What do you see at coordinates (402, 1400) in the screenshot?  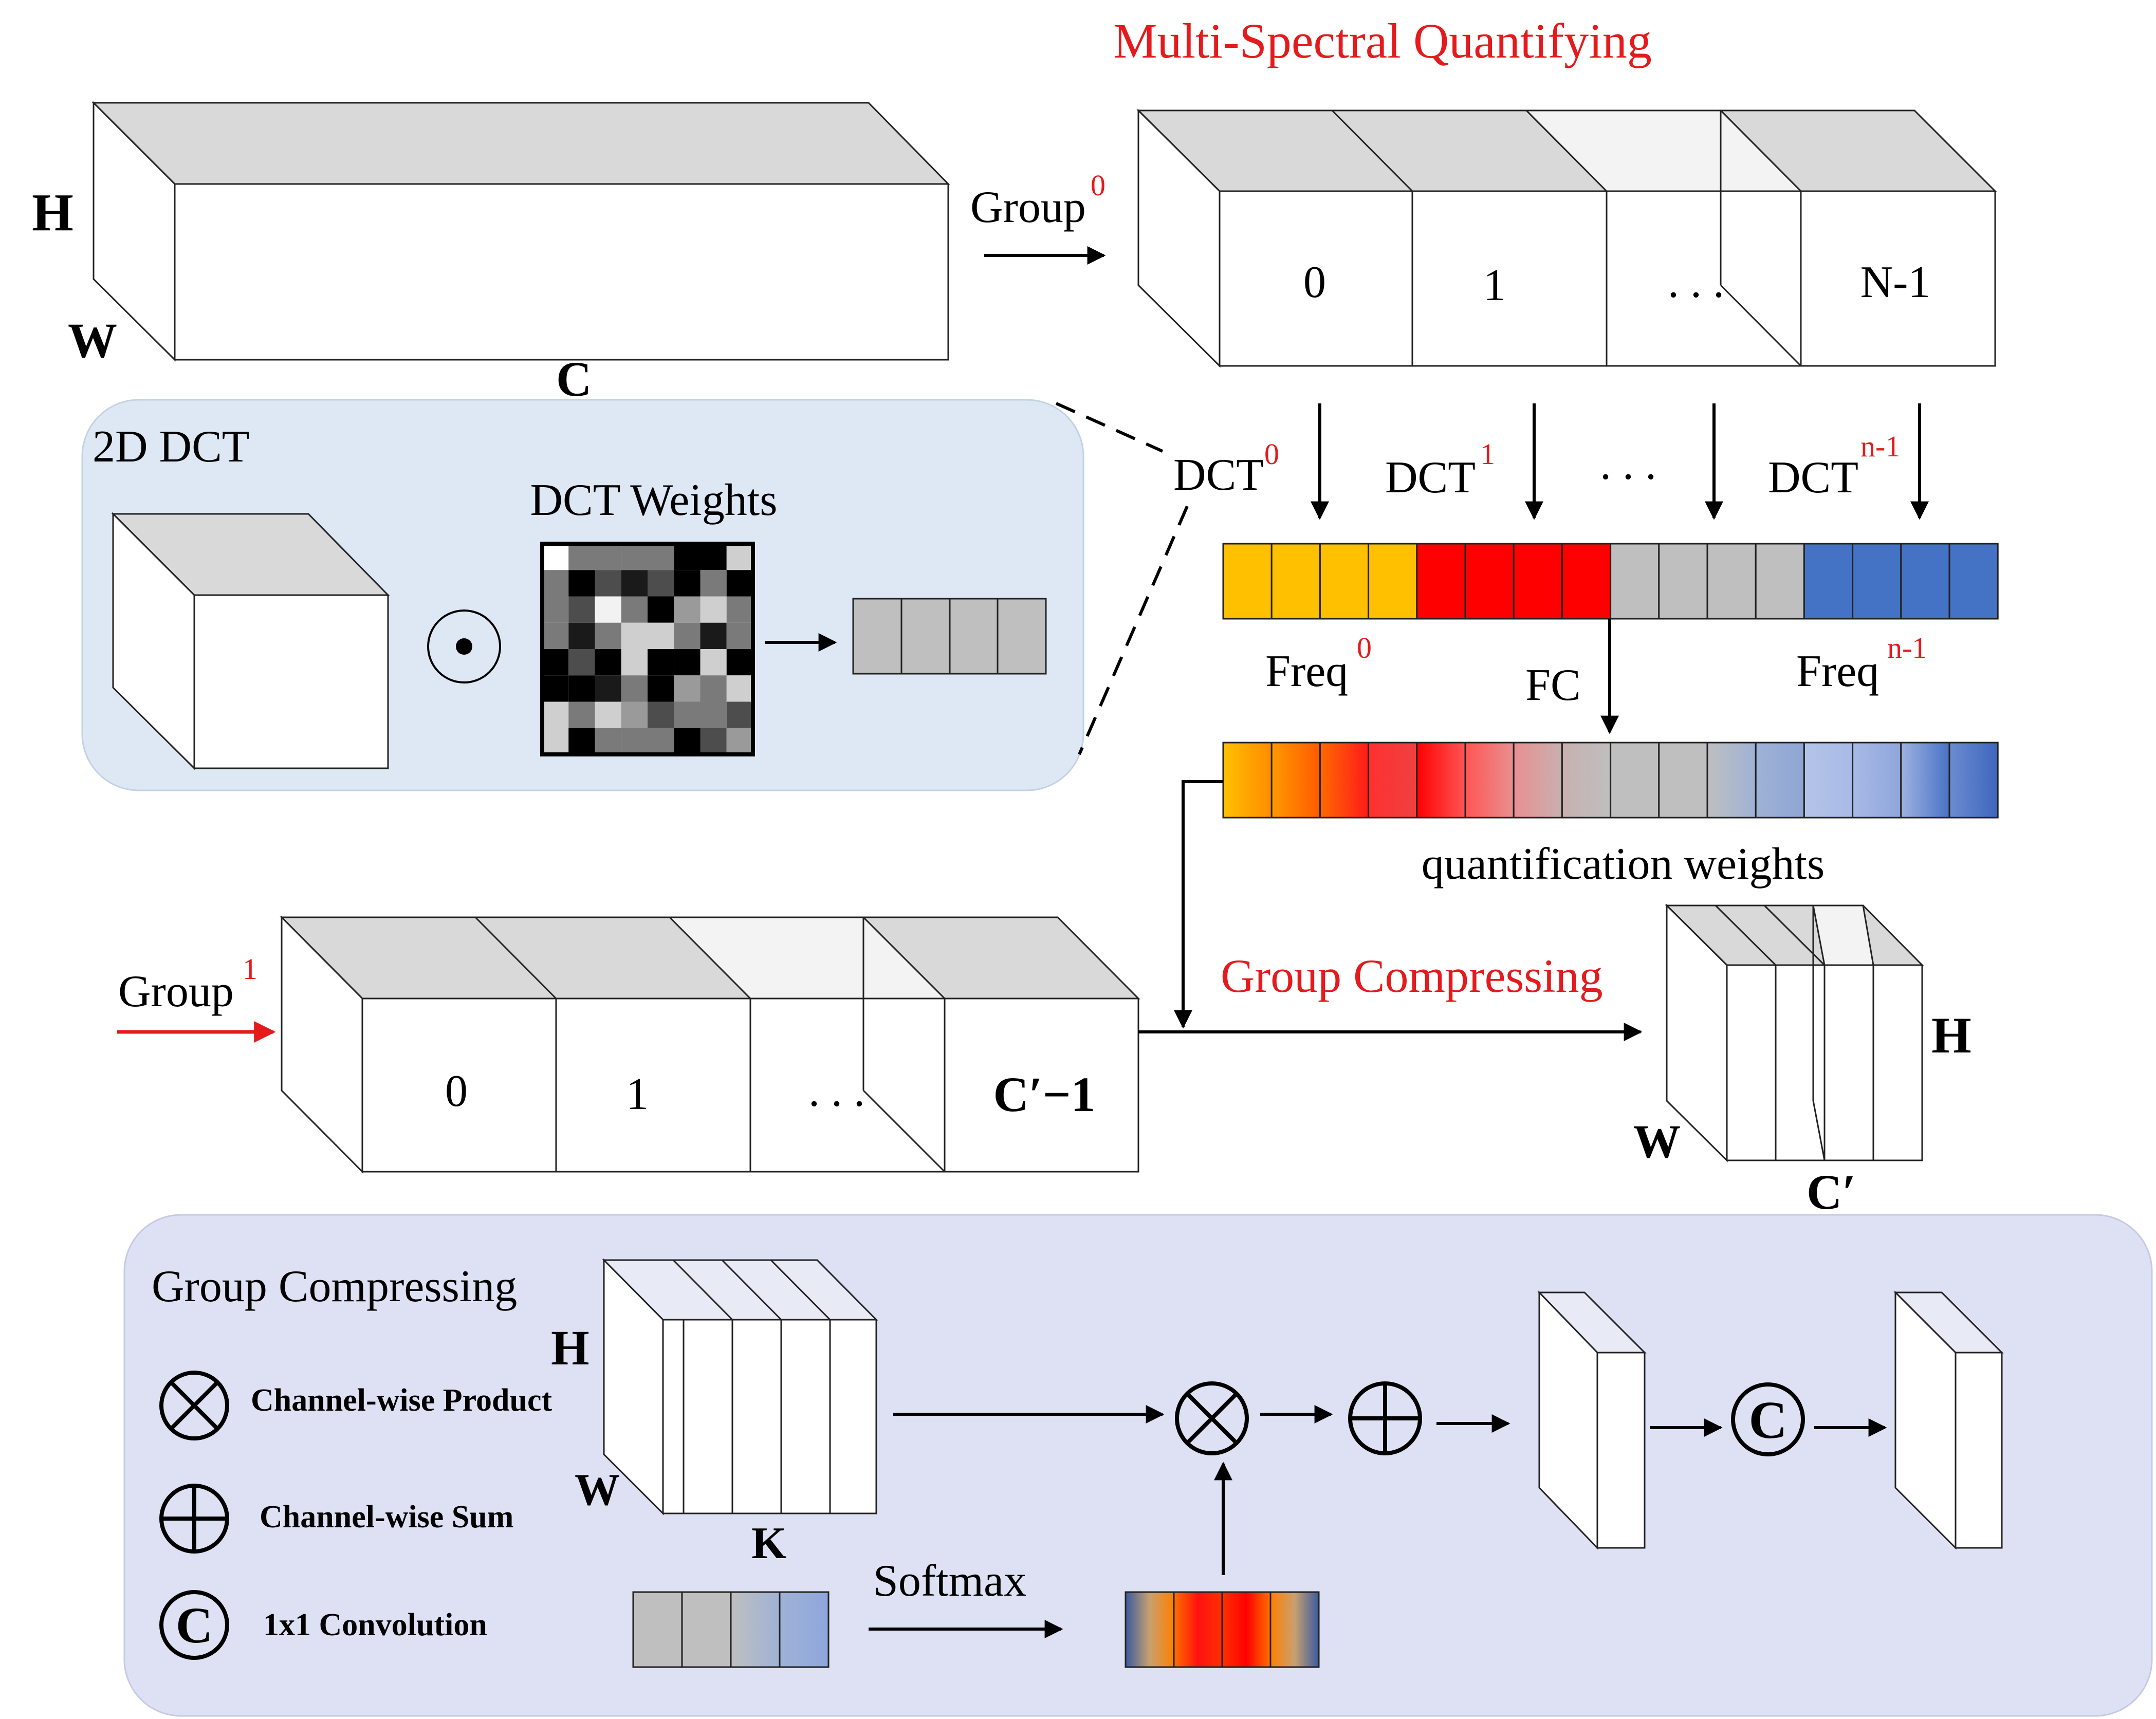 I see `legend-product-text: Channel-wise Product` at bounding box center [402, 1400].